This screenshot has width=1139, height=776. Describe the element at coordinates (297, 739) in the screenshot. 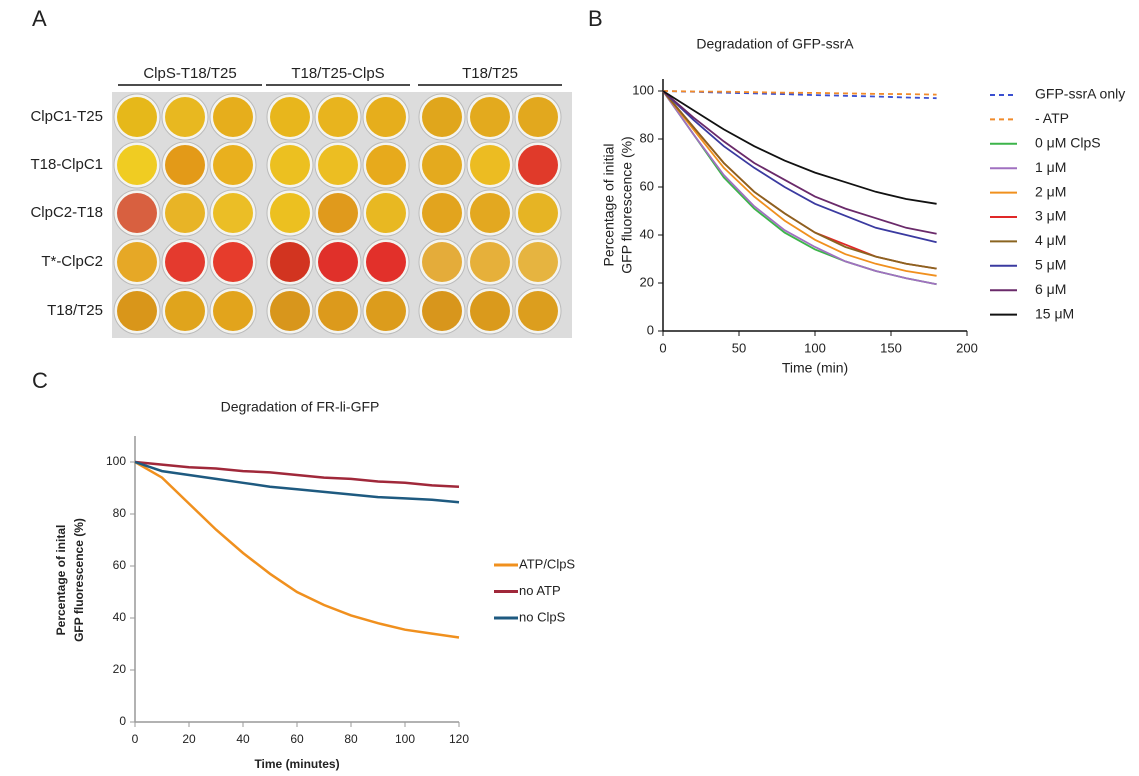

I see `x-tick-label: 60` at that location.